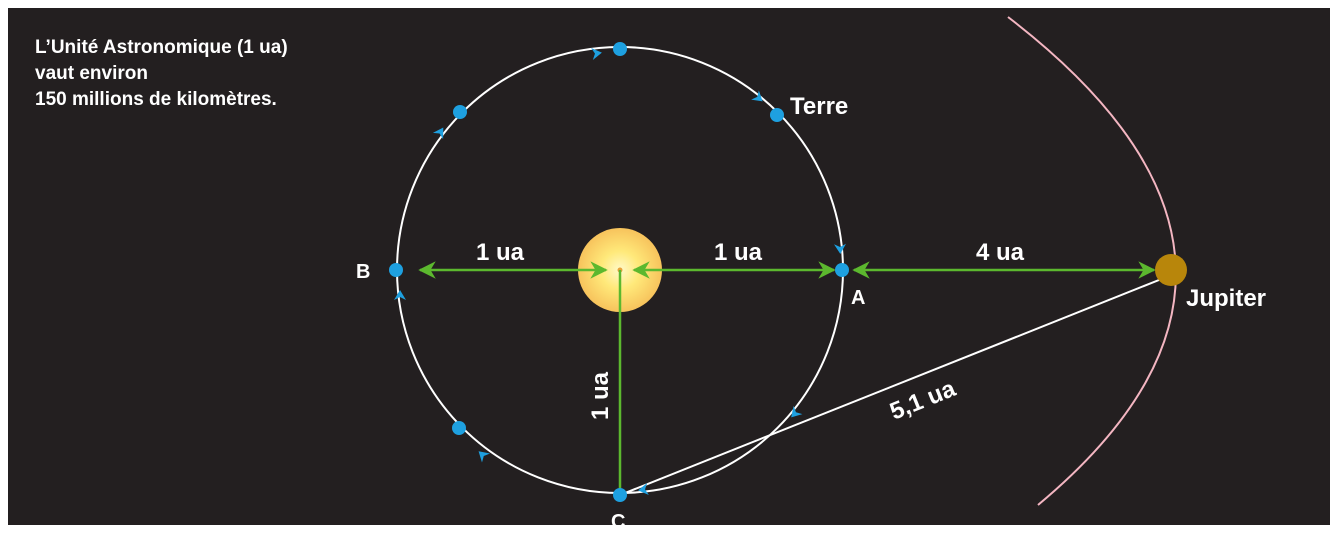  I want to click on jupiter-orbit, so click(1092, 261).